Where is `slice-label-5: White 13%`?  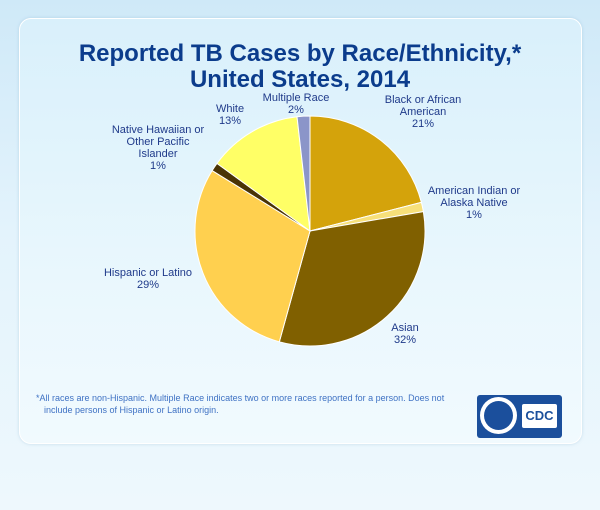
slice-label-5: White 13% is located at coordinates (230, 115).